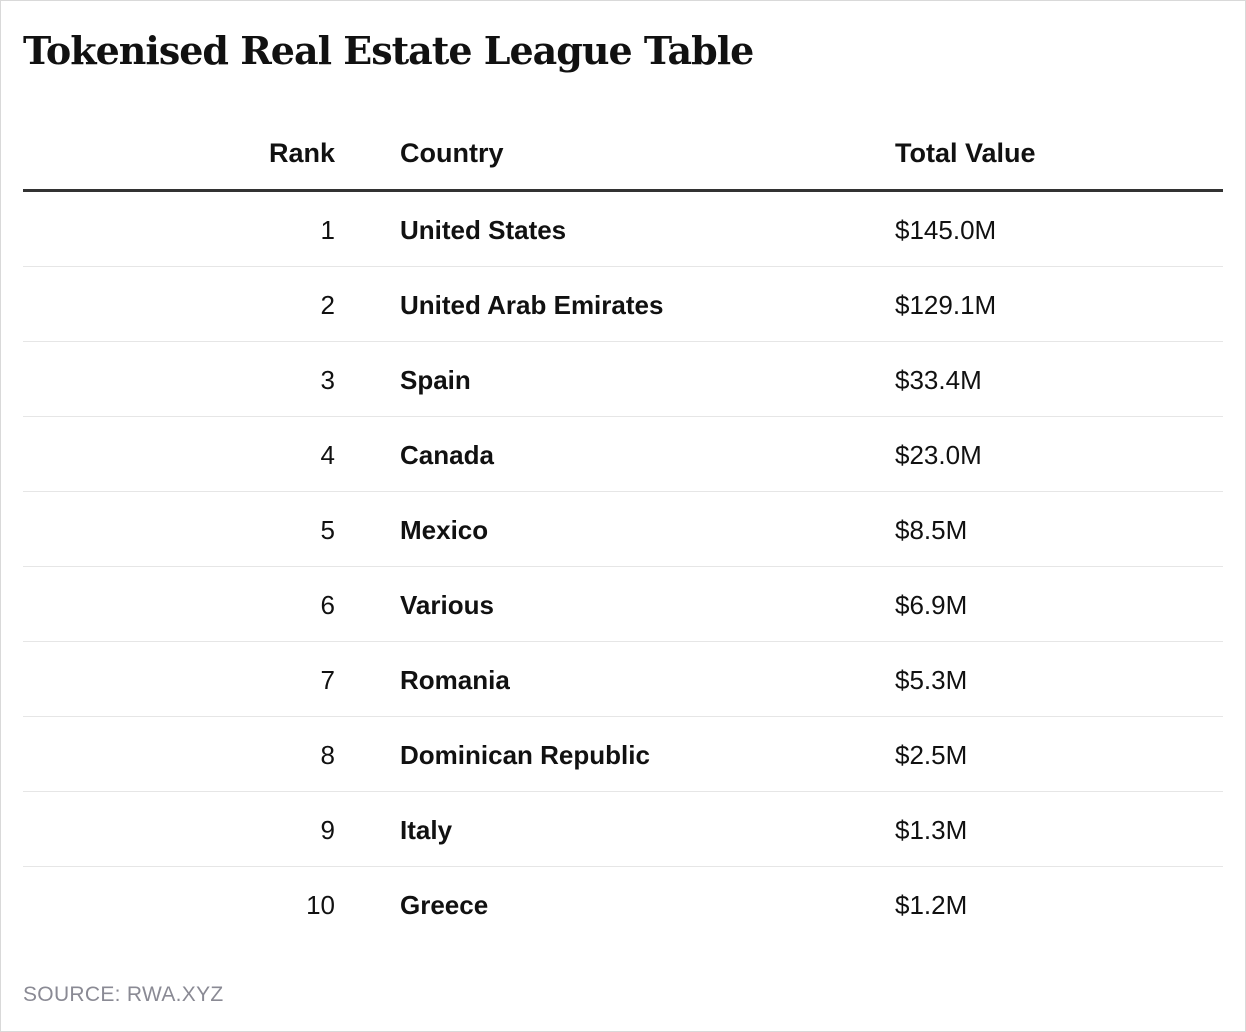 The image size is (1246, 1032). Describe the element at coordinates (623, 679) in the screenshot. I see `table-row: 7 Romania $5.3M` at that location.